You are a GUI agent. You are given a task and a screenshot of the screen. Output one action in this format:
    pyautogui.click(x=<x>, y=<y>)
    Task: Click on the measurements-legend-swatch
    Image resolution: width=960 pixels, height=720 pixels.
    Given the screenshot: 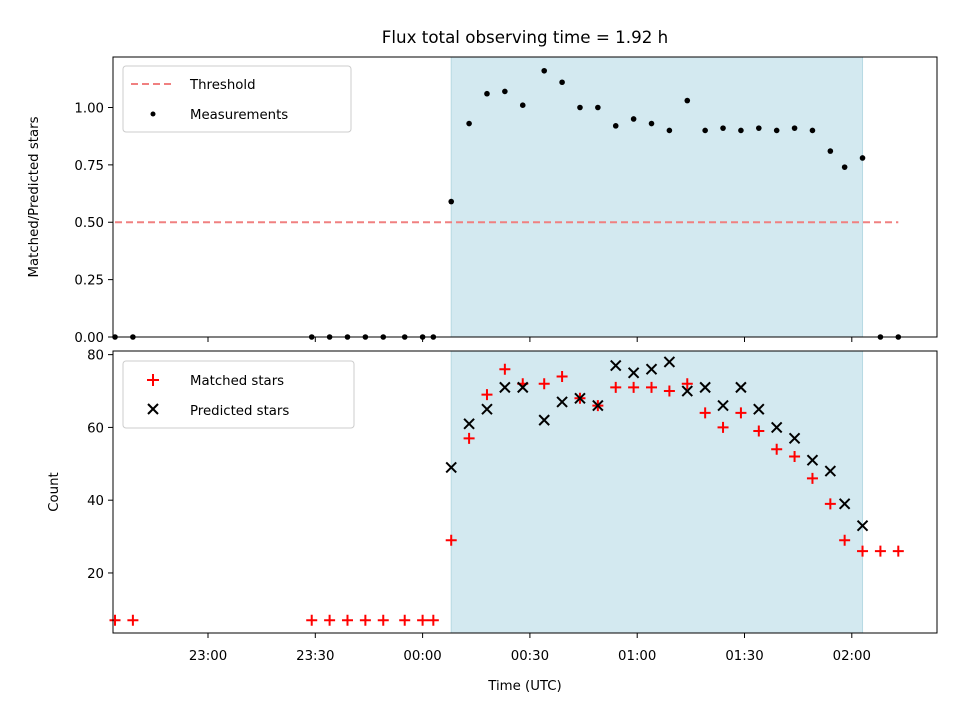 What is the action you would take?
    pyautogui.click(x=153, y=114)
    